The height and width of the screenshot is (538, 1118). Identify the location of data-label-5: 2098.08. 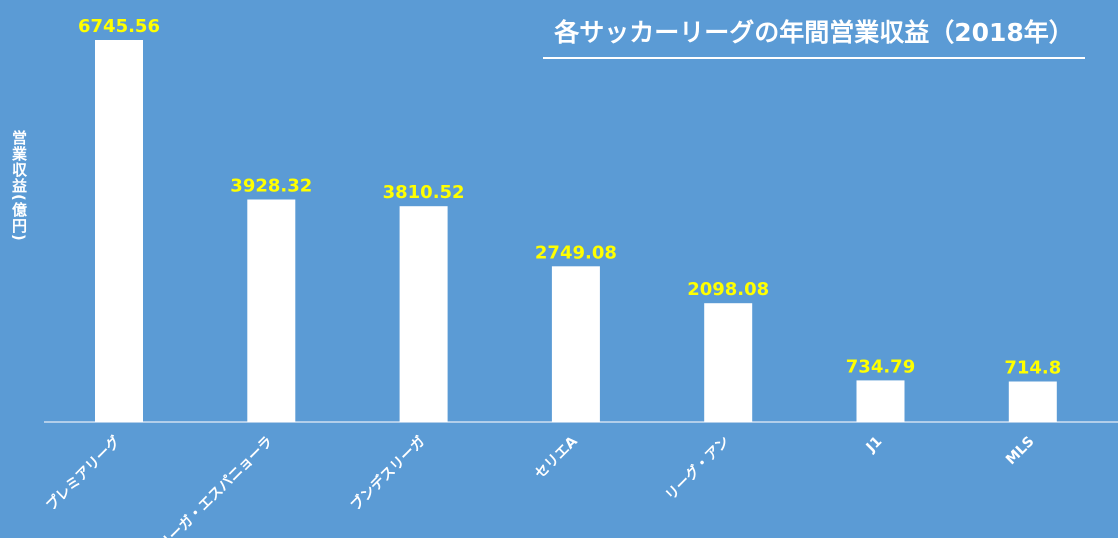
(728, 289).